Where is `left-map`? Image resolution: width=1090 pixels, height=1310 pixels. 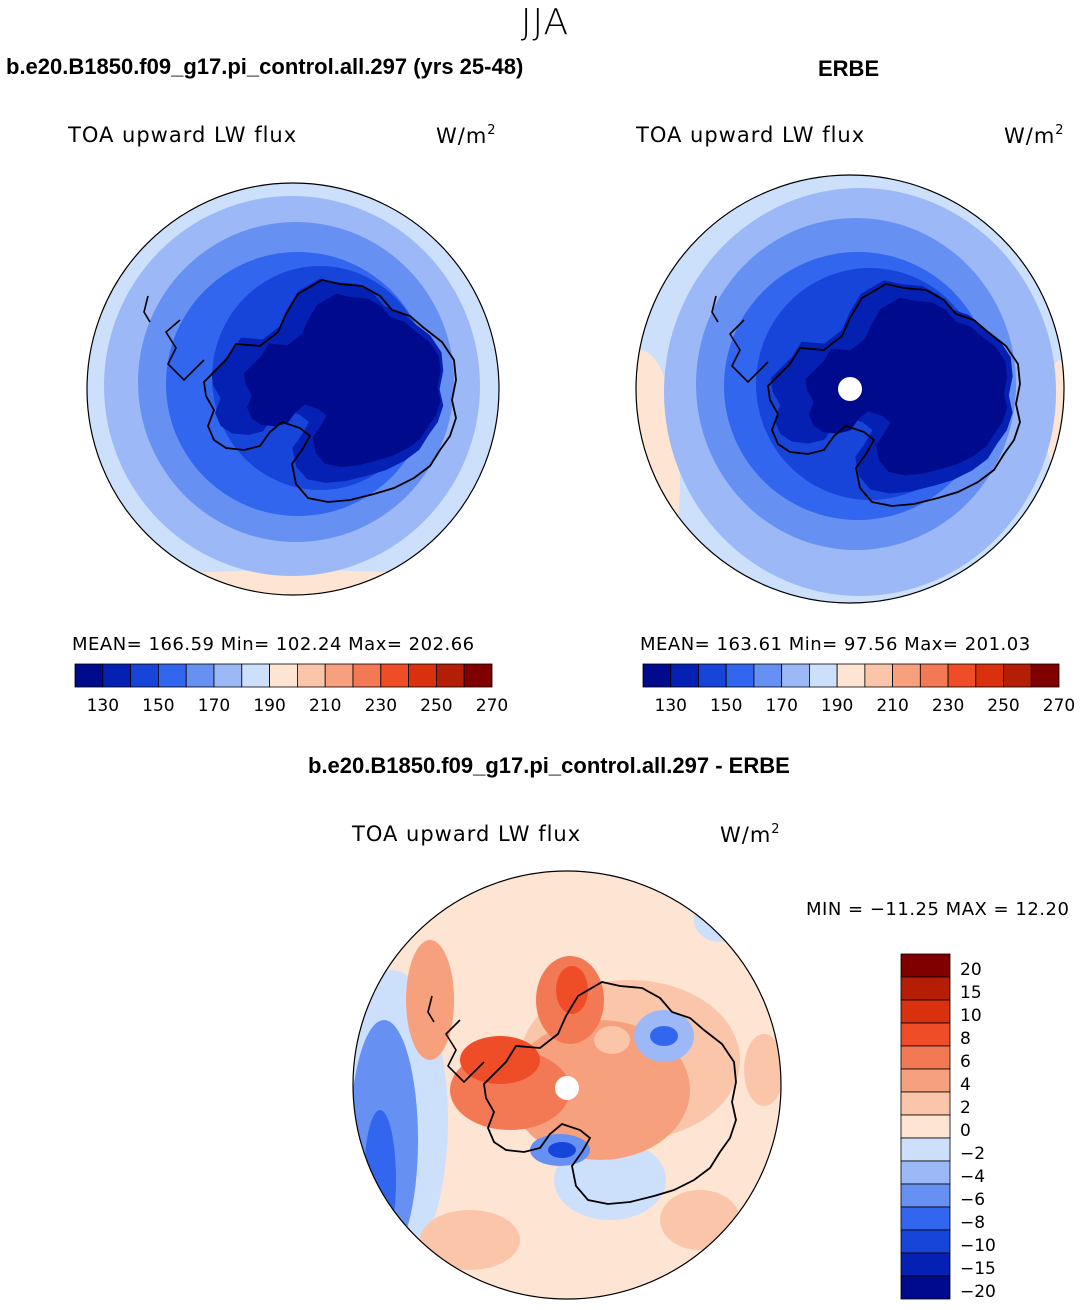 left-map is located at coordinates (293, 389).